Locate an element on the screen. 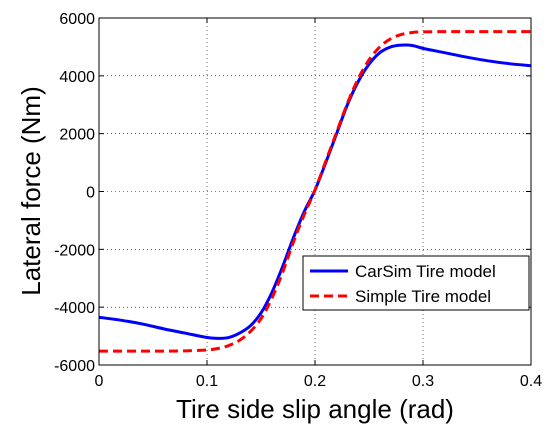  x-tick-label: 0.1 is located at coordinates (207, 381).